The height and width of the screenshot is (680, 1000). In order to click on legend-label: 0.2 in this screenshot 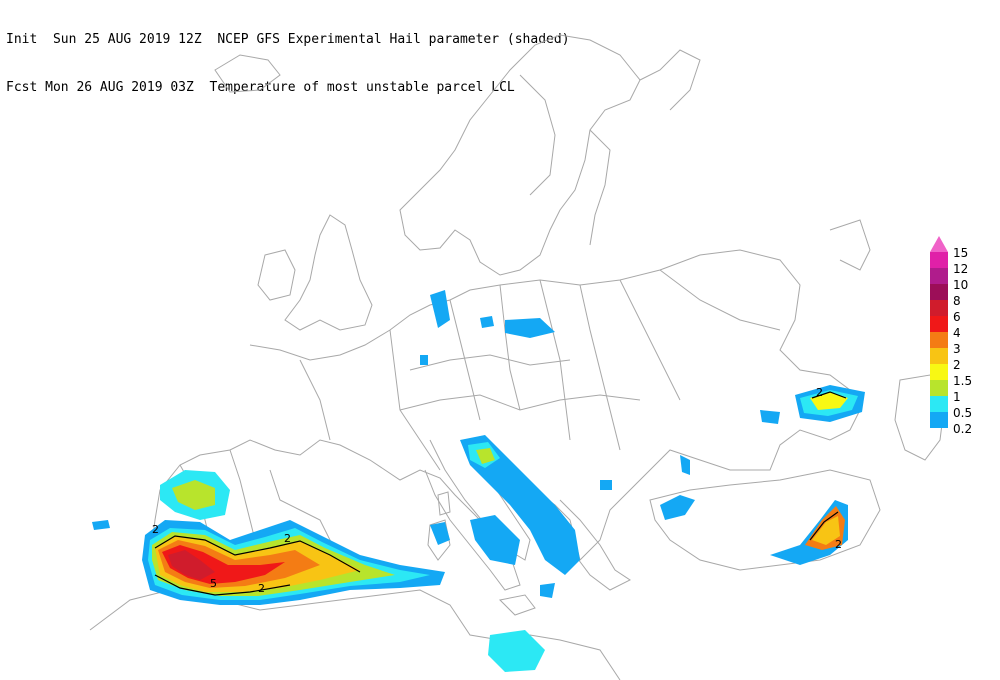, I will do `click(963, 429)`.